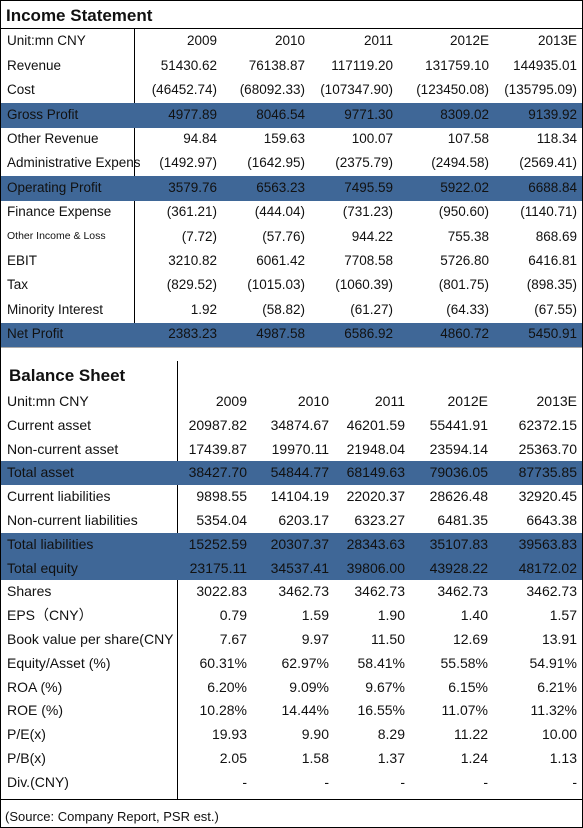 This screenshot has width=583, height=828. I want to click on row-label: Minority Interest, so click(55, 309).